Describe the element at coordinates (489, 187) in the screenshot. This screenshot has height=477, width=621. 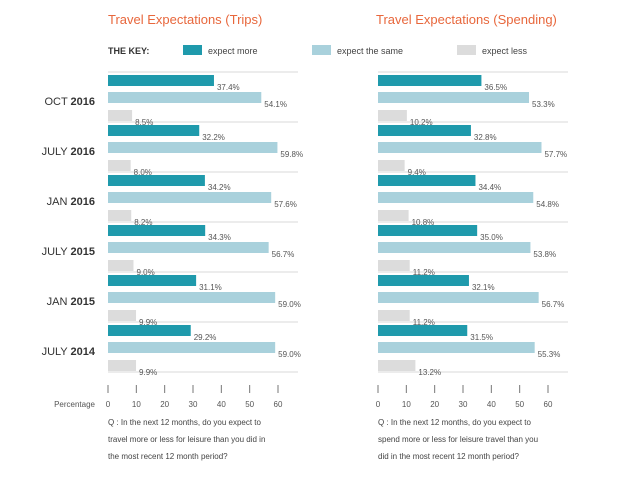
I see `spending-value-label-0-2: 34.4%` at that location.